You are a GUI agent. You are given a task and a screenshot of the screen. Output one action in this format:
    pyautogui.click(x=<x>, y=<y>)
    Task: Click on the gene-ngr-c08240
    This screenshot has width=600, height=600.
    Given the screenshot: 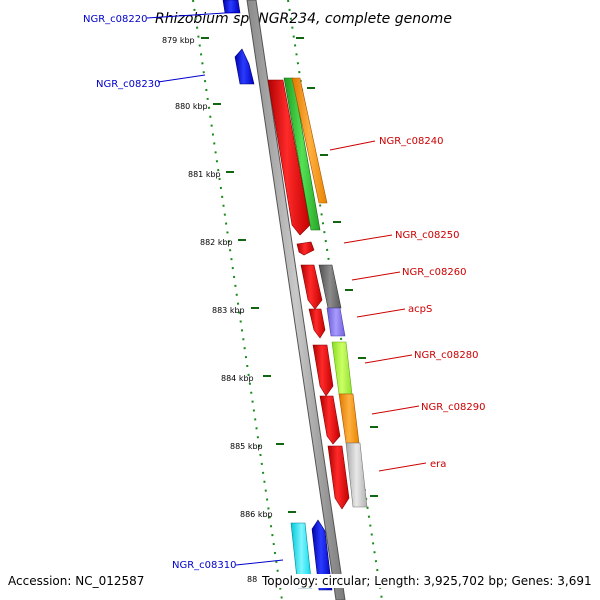 What is the action you would take?
    pyautogui.click(x=289, y=157)
    